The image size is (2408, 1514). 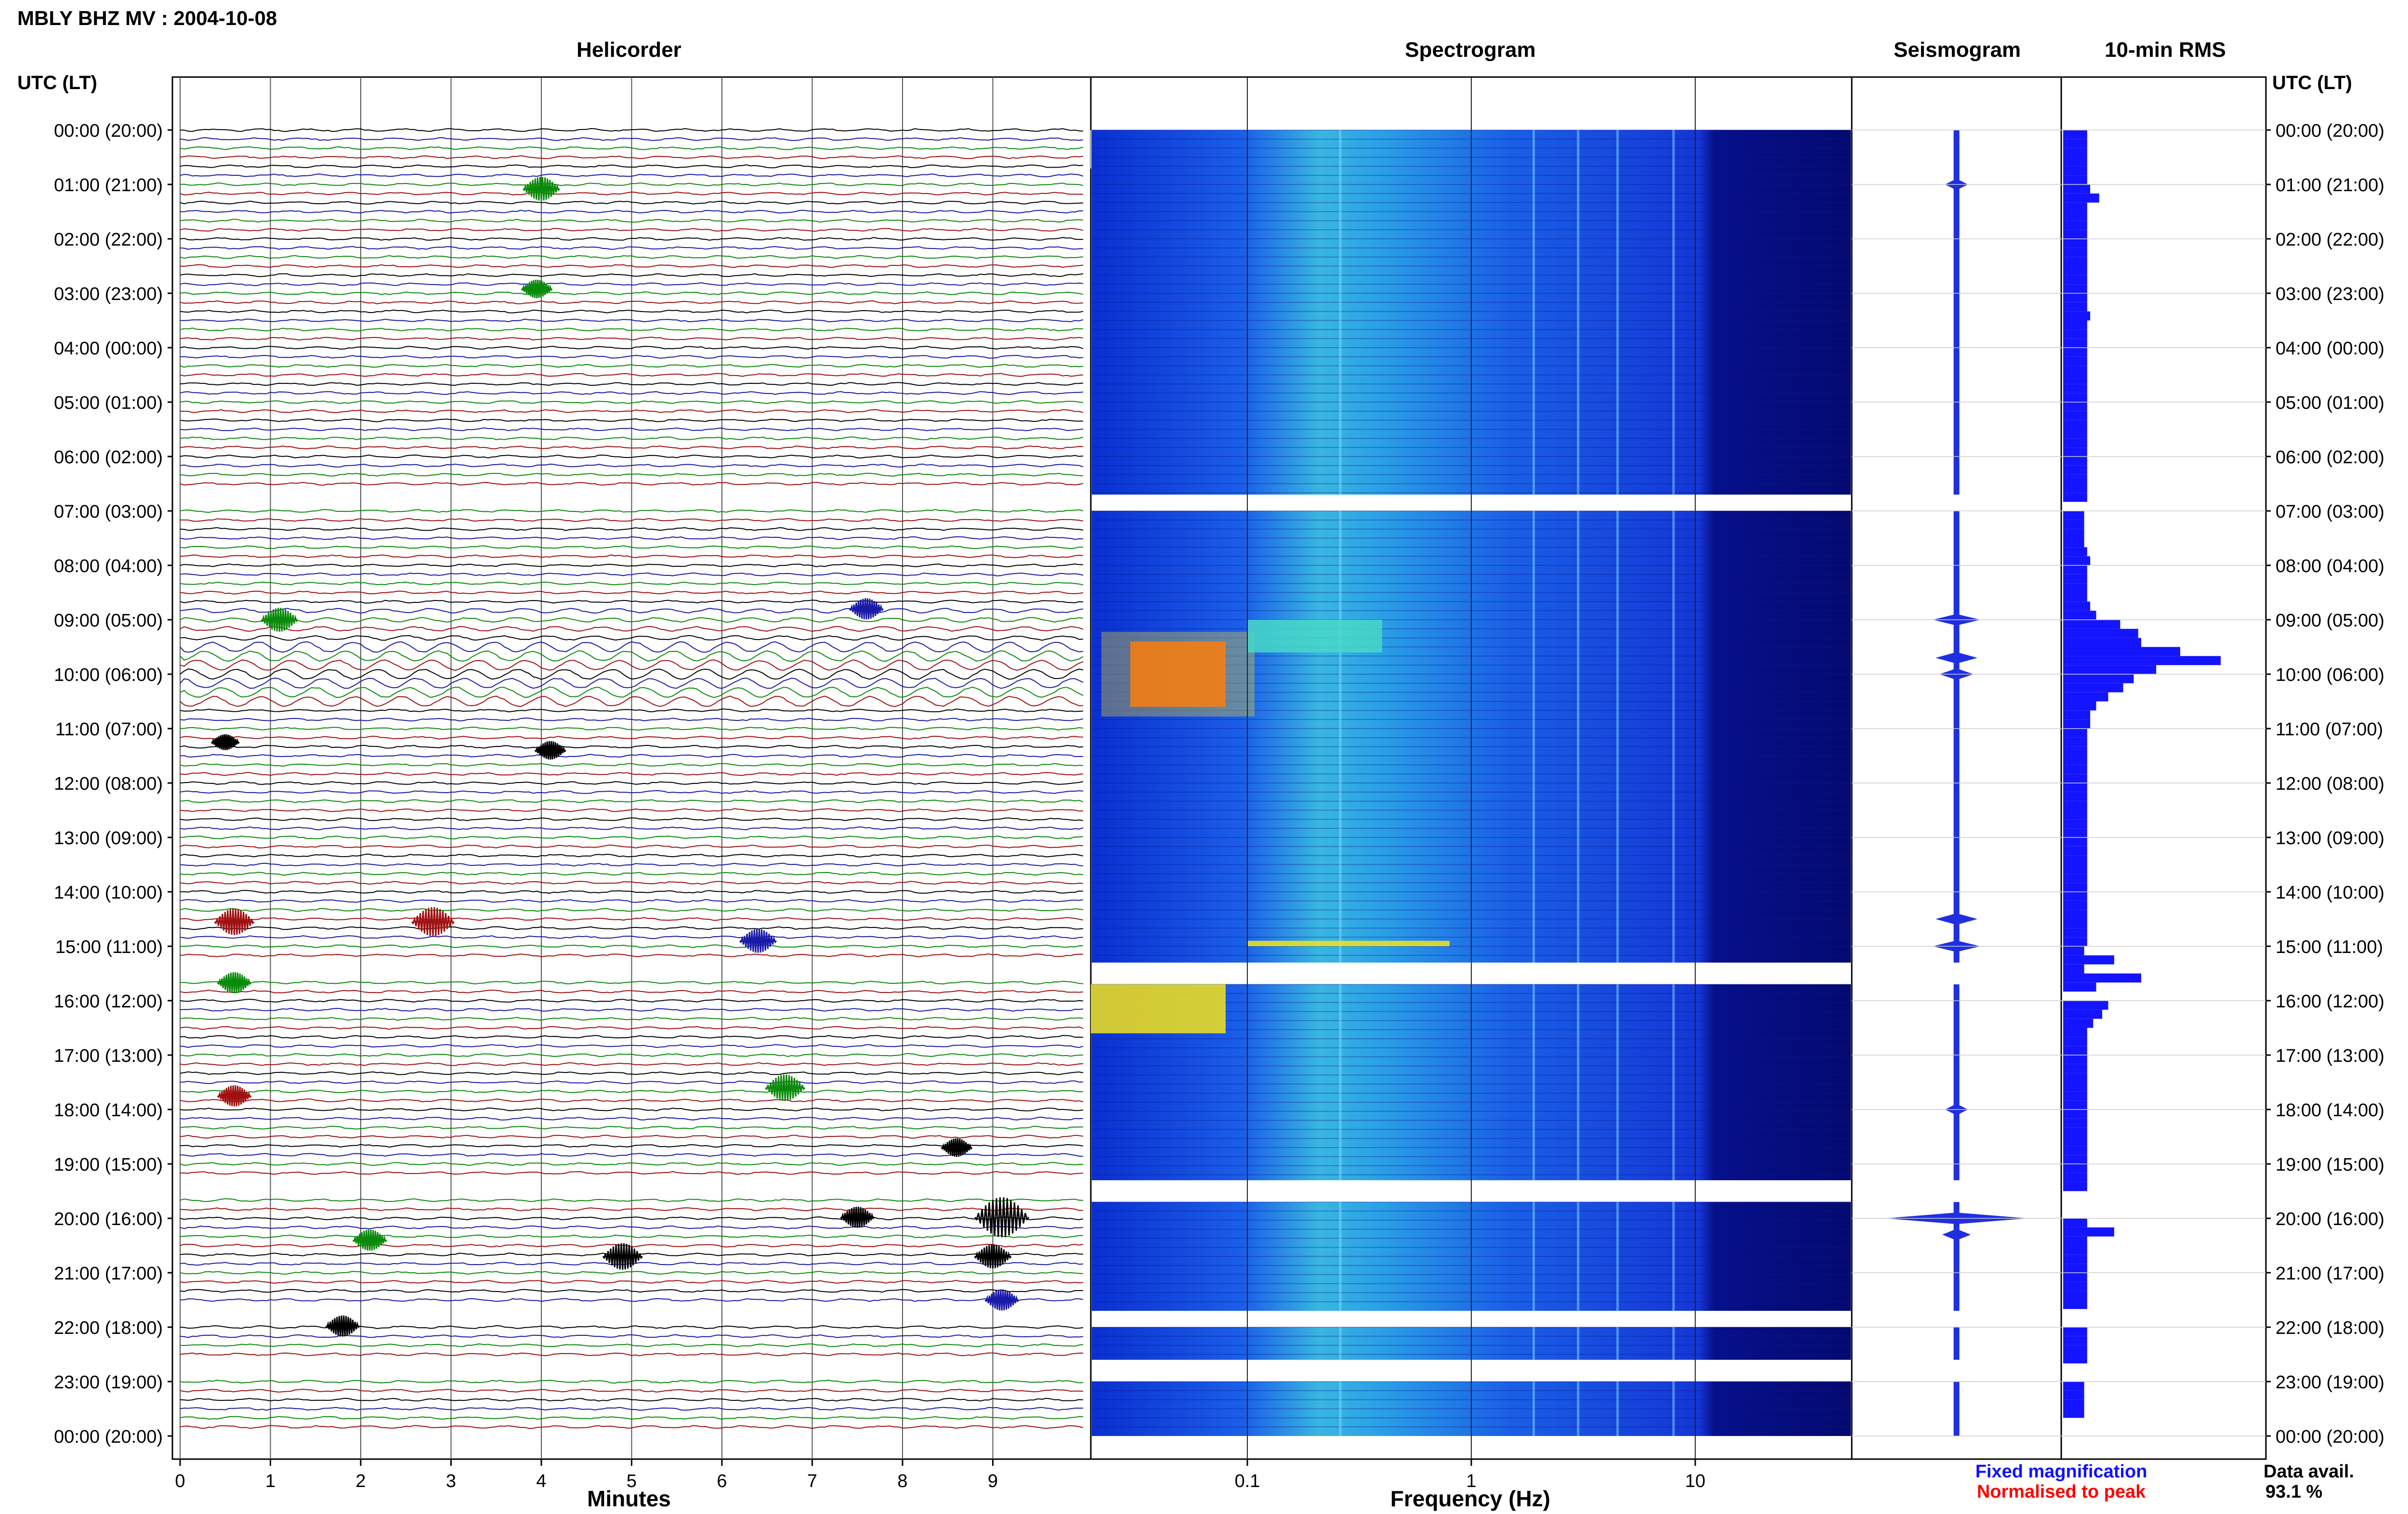 I want to click on minutes-tick-label: 8, so click(x=902, y=1481).